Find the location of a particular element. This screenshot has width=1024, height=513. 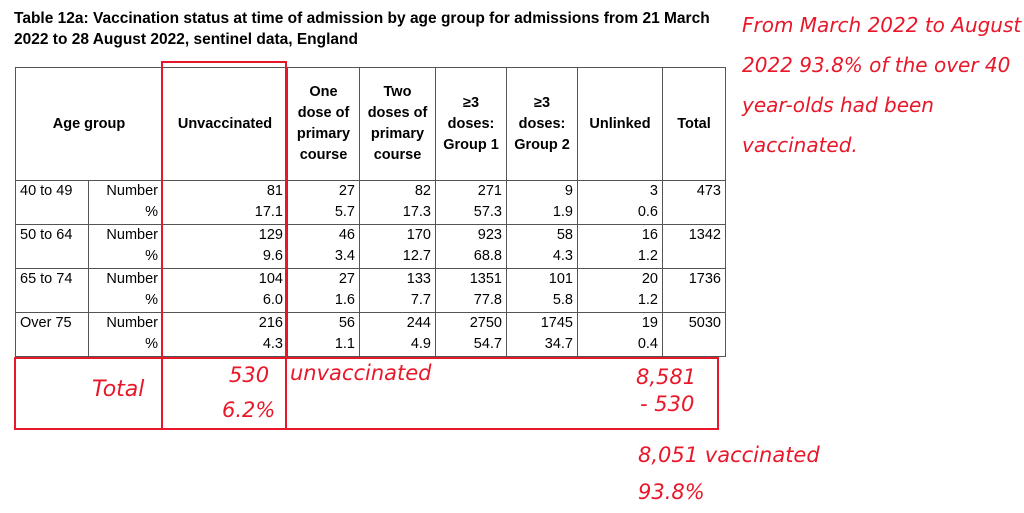

vaccinated-count: 8,051 vaccinated is located at coordinates (729, 455).